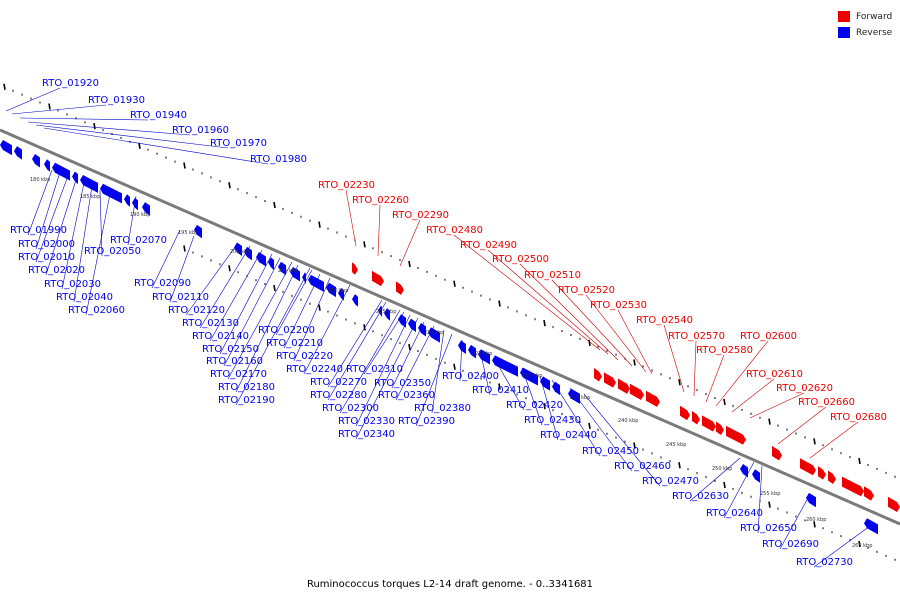 Image resolution: width=900 pixels, height=600 pixels. What do you see at coordinates (72, 284) in the screenshot?
I see `gene-label-reverse: RTO_02030` at bounding box center [72, 284].